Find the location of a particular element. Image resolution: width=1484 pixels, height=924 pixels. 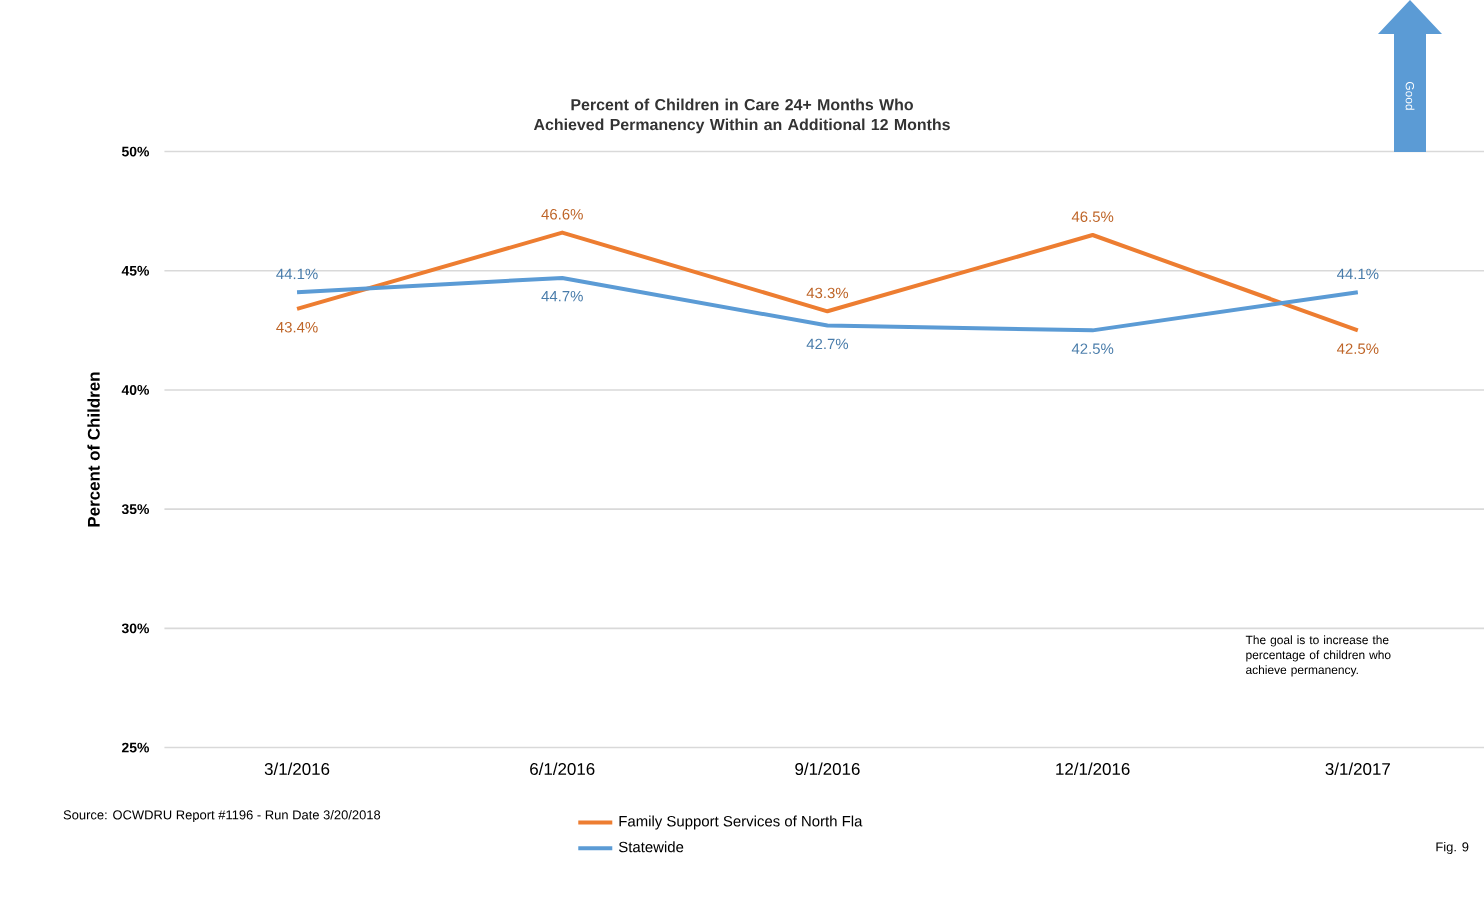

x-tick-label: 3/1/2017 is located at coordinates (1357, 769).